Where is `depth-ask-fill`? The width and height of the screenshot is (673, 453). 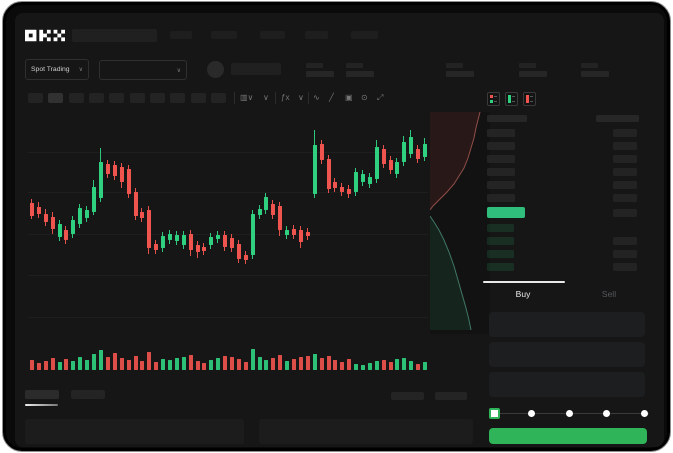
depth-ask-fill is located at coordinates (455, 161).